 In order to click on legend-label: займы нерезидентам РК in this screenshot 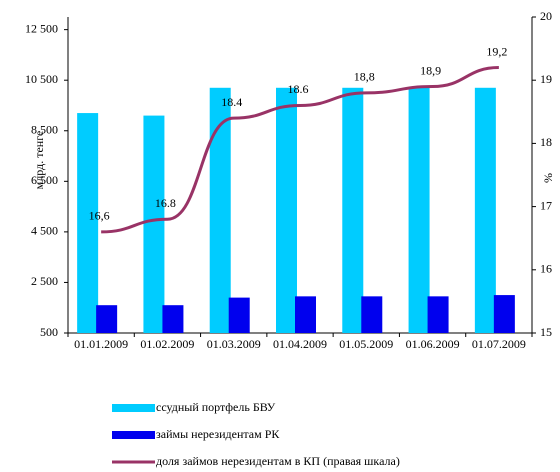, I will do `click(218, 434)`.